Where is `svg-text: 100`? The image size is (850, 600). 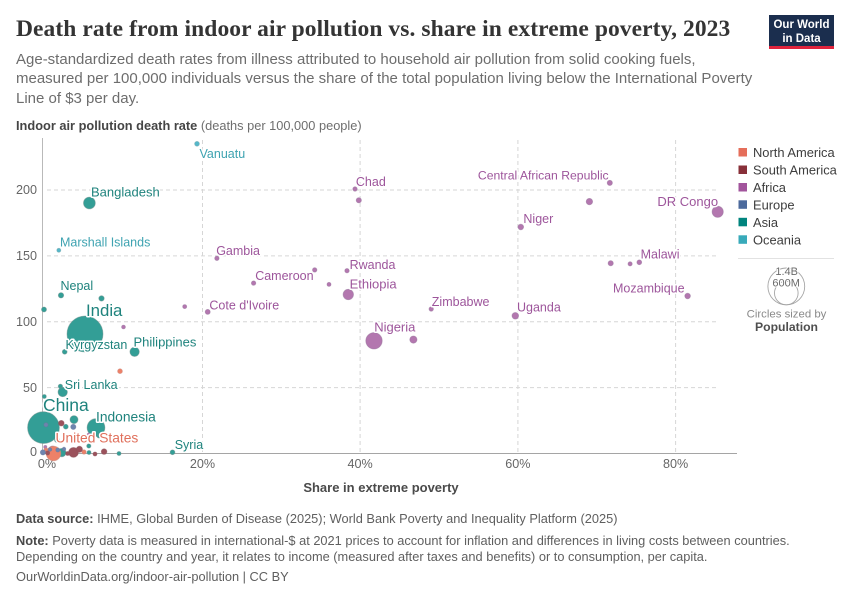
svg-text: 100 is located at coordinates (26, 322).